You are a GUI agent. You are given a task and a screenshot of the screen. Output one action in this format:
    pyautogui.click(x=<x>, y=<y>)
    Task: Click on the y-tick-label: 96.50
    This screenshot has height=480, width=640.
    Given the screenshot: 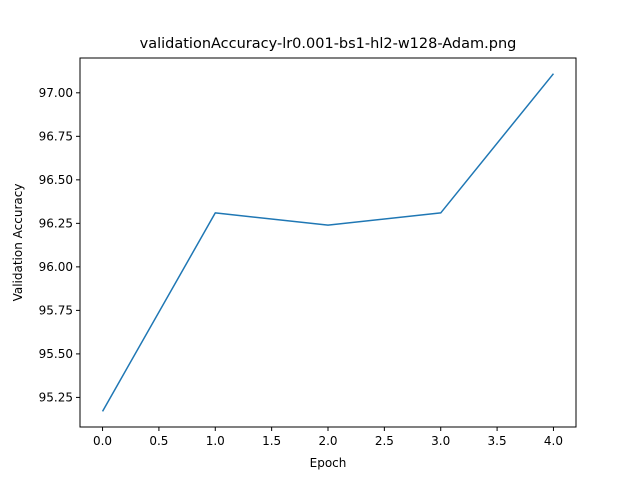 What is the action you would take?
    pyautogui.click(x=56, y=180)
    